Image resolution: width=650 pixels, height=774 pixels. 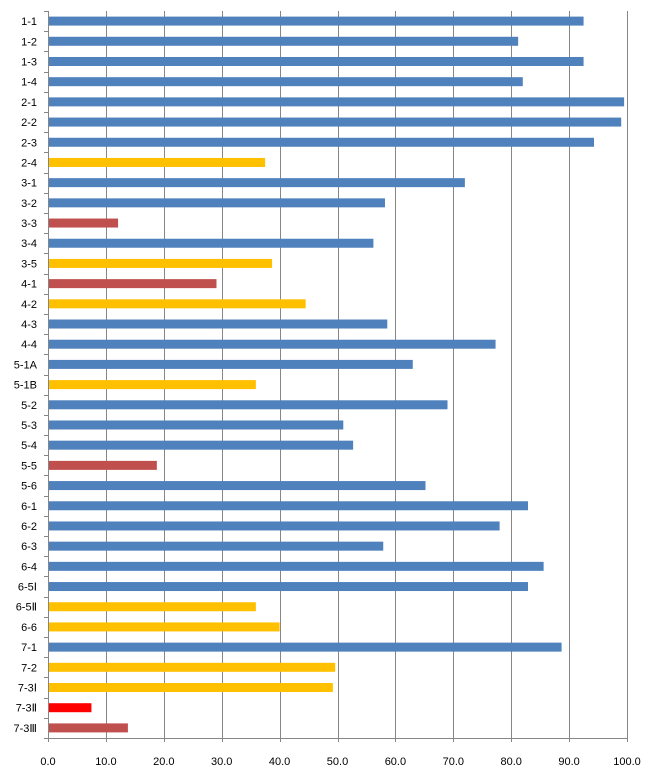 What do you see at coordinates (221, 762) in the screenshot?
I see `x-tick-label: 30.0` at bounding box center [221, 762].